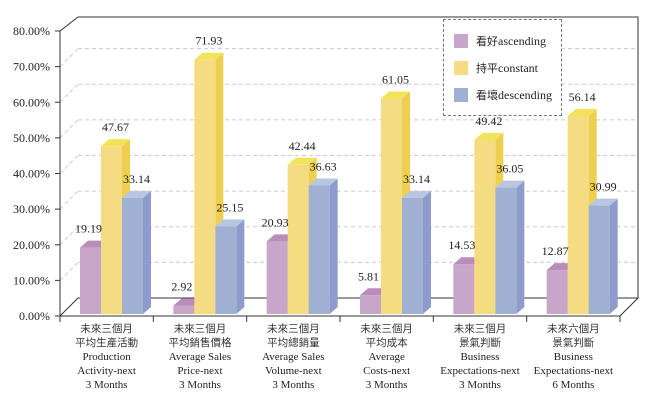 The width and height of the screenshot is (650, 400). I want to click on data-label: 47.67, so click(115, 127).